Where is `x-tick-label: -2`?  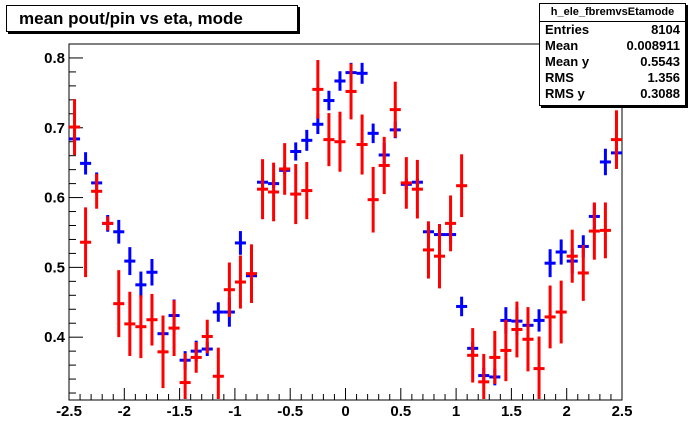
x-tick-label: -2 is located at coordinates (124, 411).